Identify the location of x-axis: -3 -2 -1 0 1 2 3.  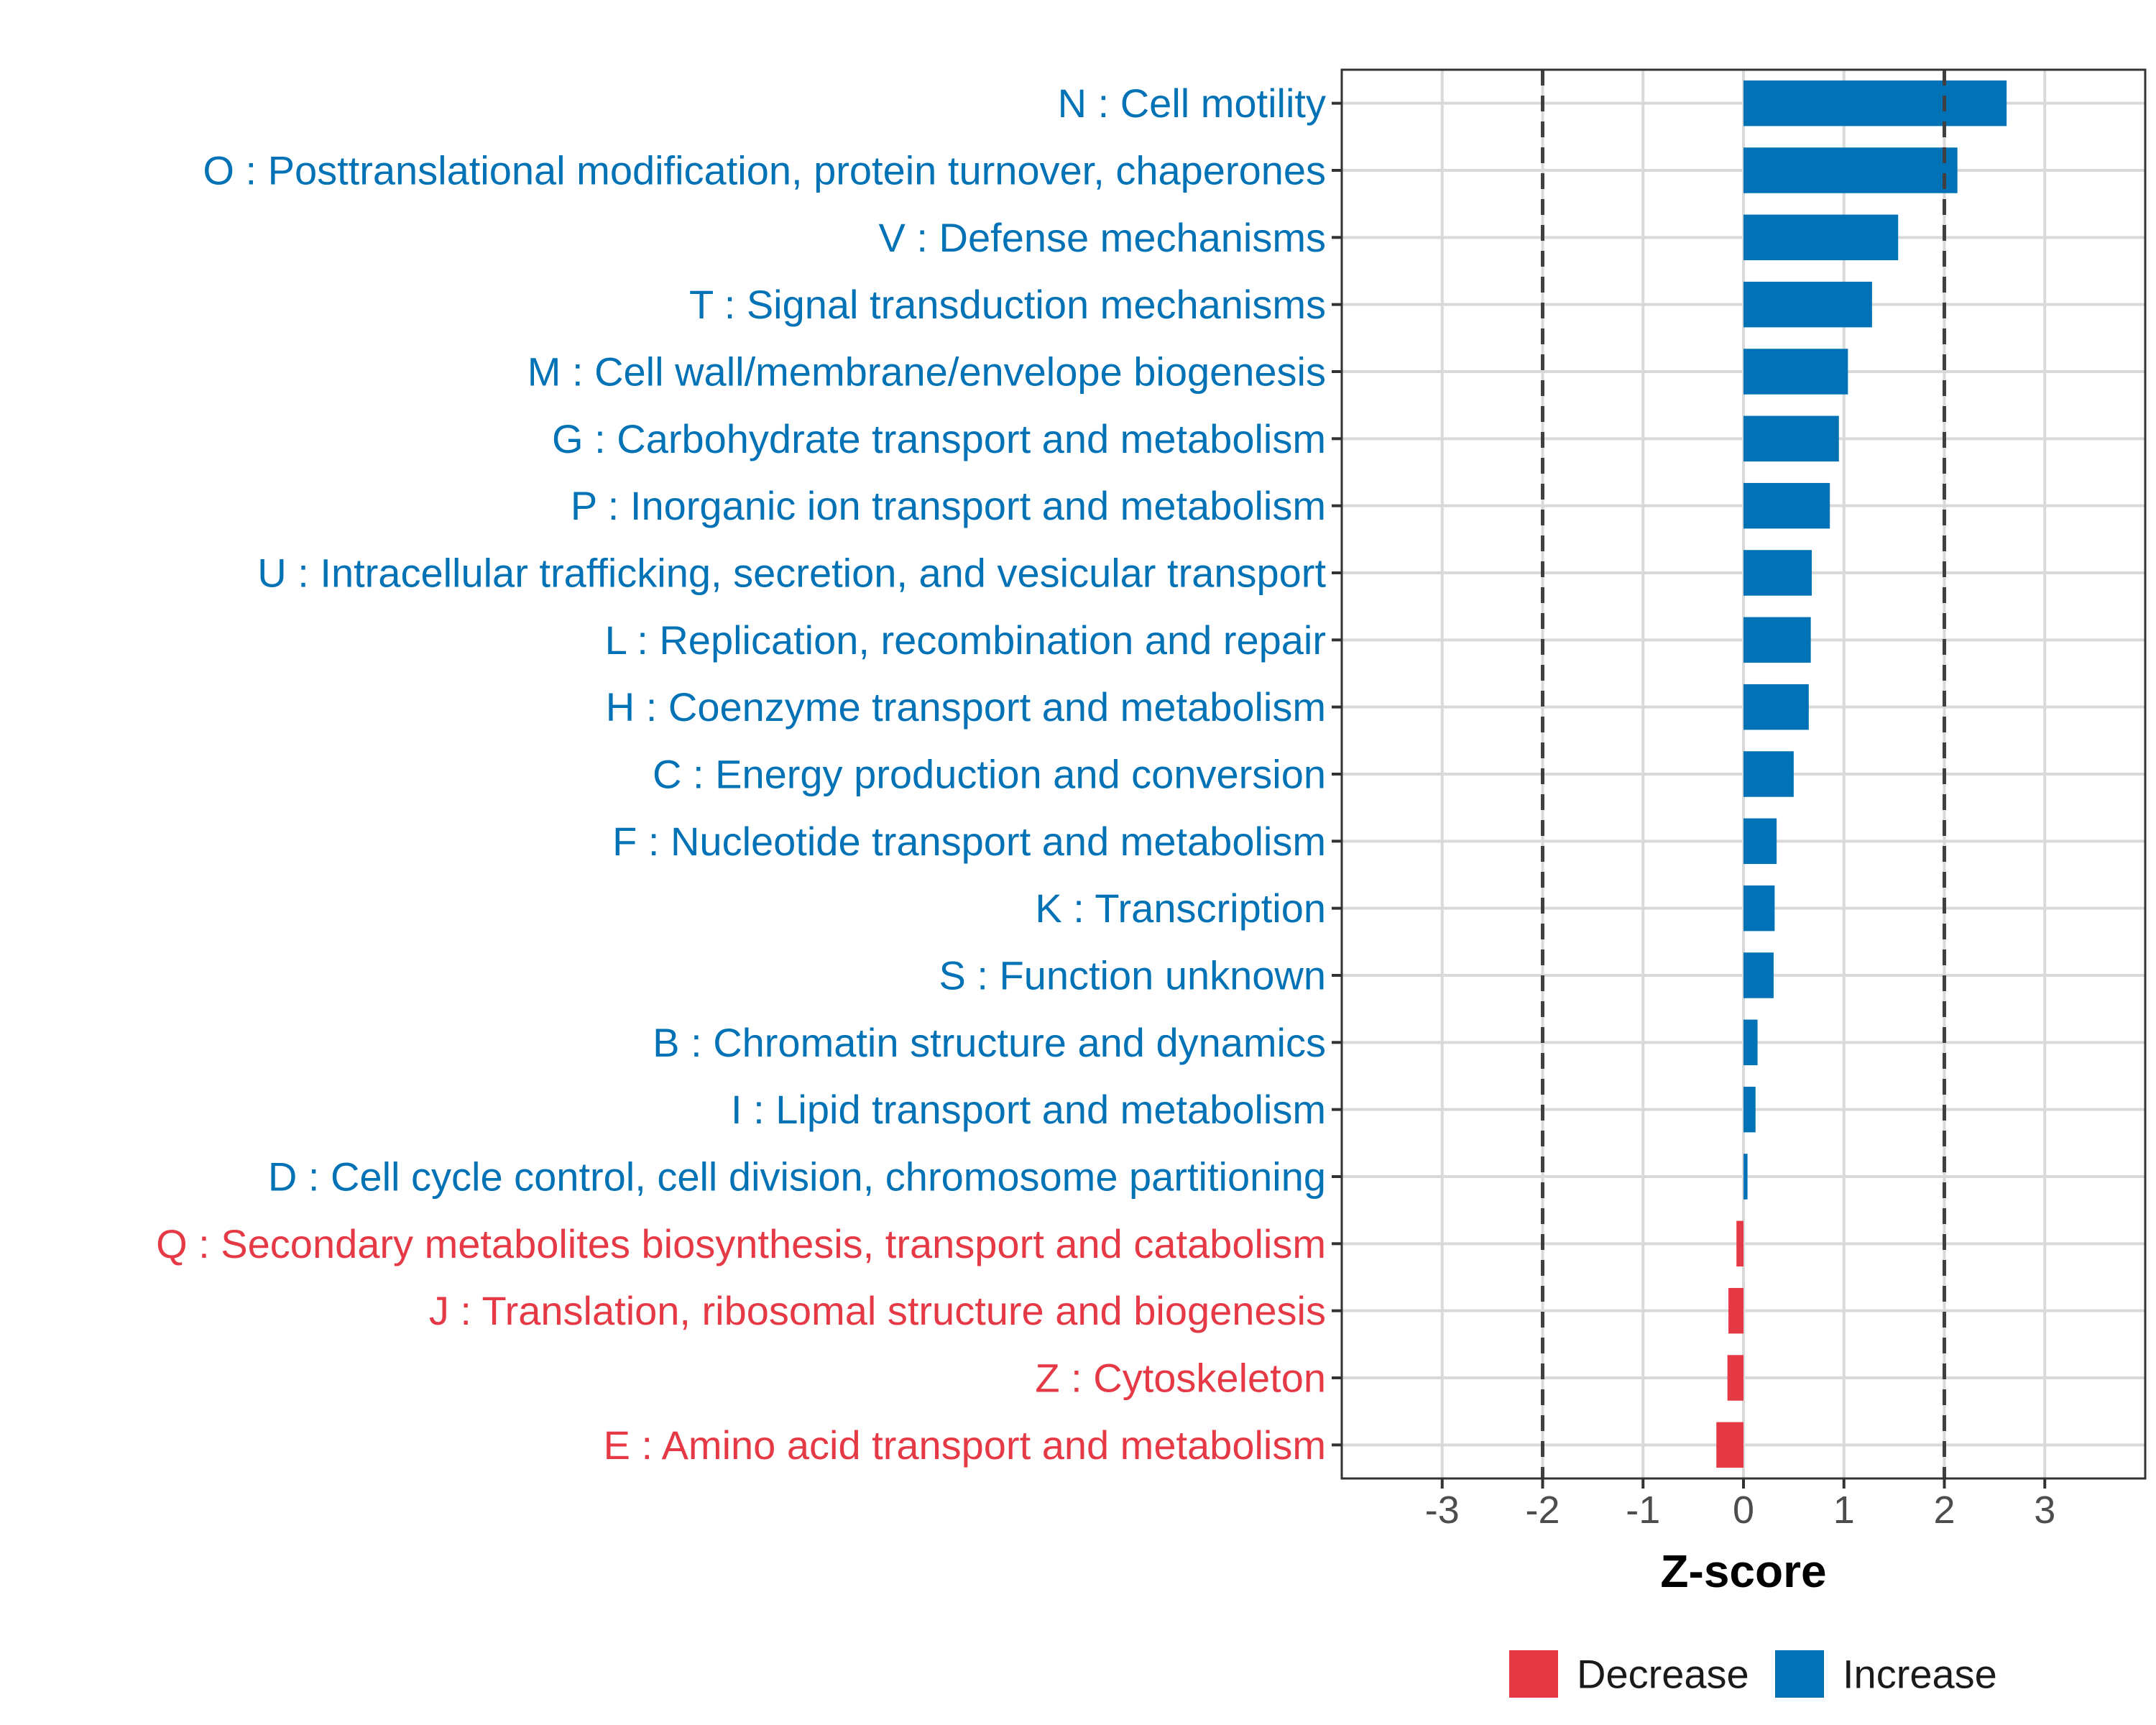
(1740, 1505).